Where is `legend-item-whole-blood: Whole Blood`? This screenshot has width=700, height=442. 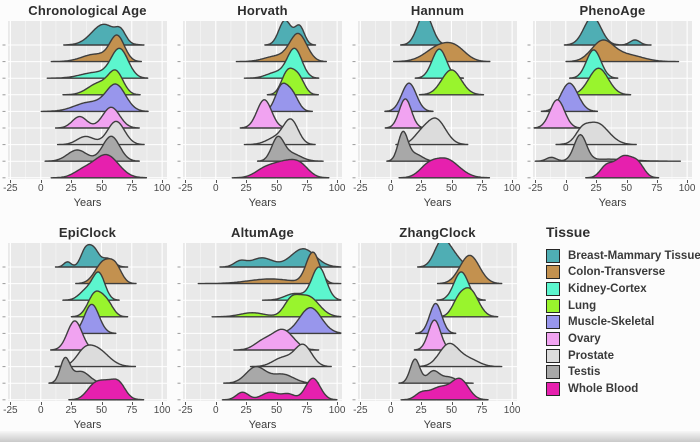
legend-item-whole-blood: Whole Blood is located at coordinates (621, 389).